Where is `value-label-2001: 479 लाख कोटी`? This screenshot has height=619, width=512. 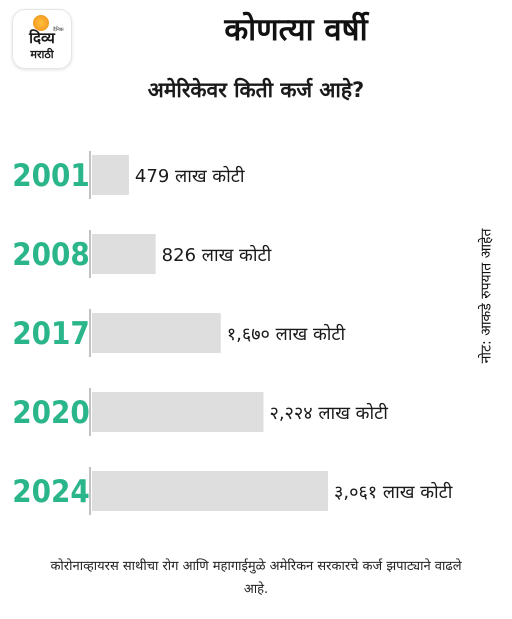
value-label-2001: 479 लाख कोटी is located at coordinates (190, 176).